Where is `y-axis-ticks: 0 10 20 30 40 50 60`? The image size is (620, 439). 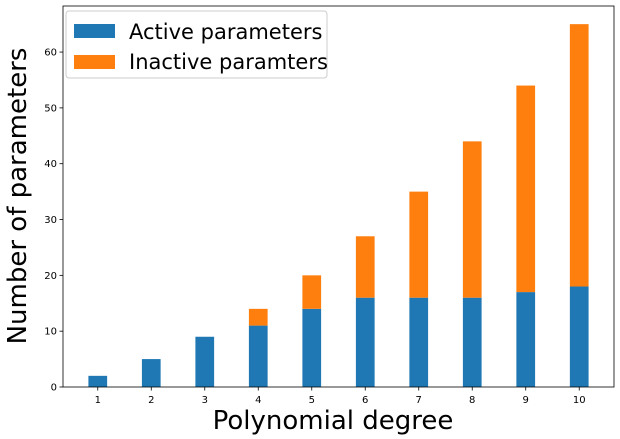
y-axis-ticks: 0 10 20 30 40 50 60 is located at coordinates (53, 221).